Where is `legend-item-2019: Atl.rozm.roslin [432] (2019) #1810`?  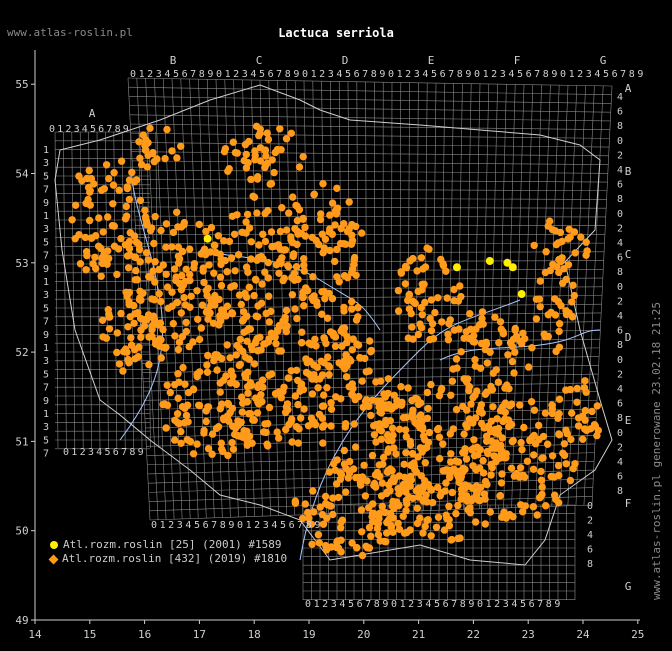 legend-item-2019: Atl.rozm.roslin [432] (2019) #1810 is located at coordinates (167, 558).